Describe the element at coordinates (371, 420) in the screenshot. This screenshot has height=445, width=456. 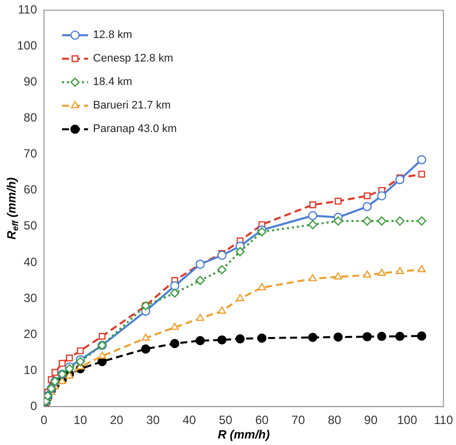
I see `x-tick-label: 90` at that location.